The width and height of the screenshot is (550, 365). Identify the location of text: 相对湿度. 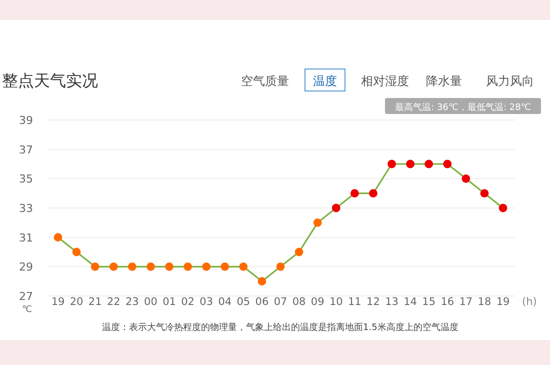
(385, 81).